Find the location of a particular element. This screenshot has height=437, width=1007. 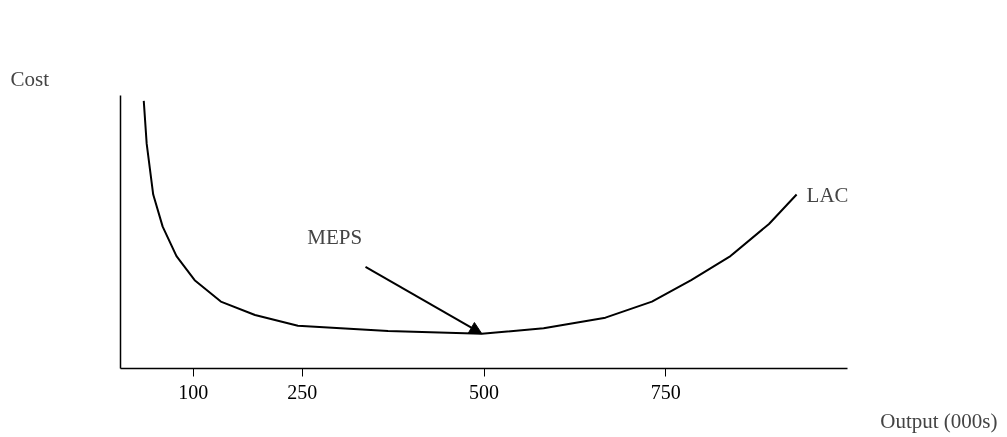

series-label: LAC is located at coordinates (827, 194).